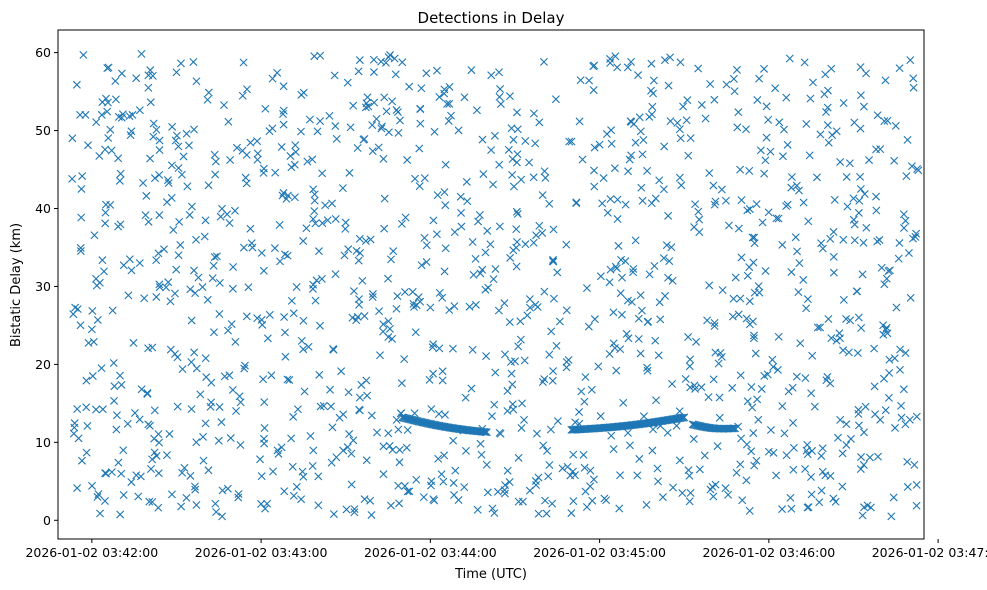 The height and width of the screenshot is (590, 987). I want to click on y-axis-ticks: 0 10 20 30 40 50 60, so click(46, 286).